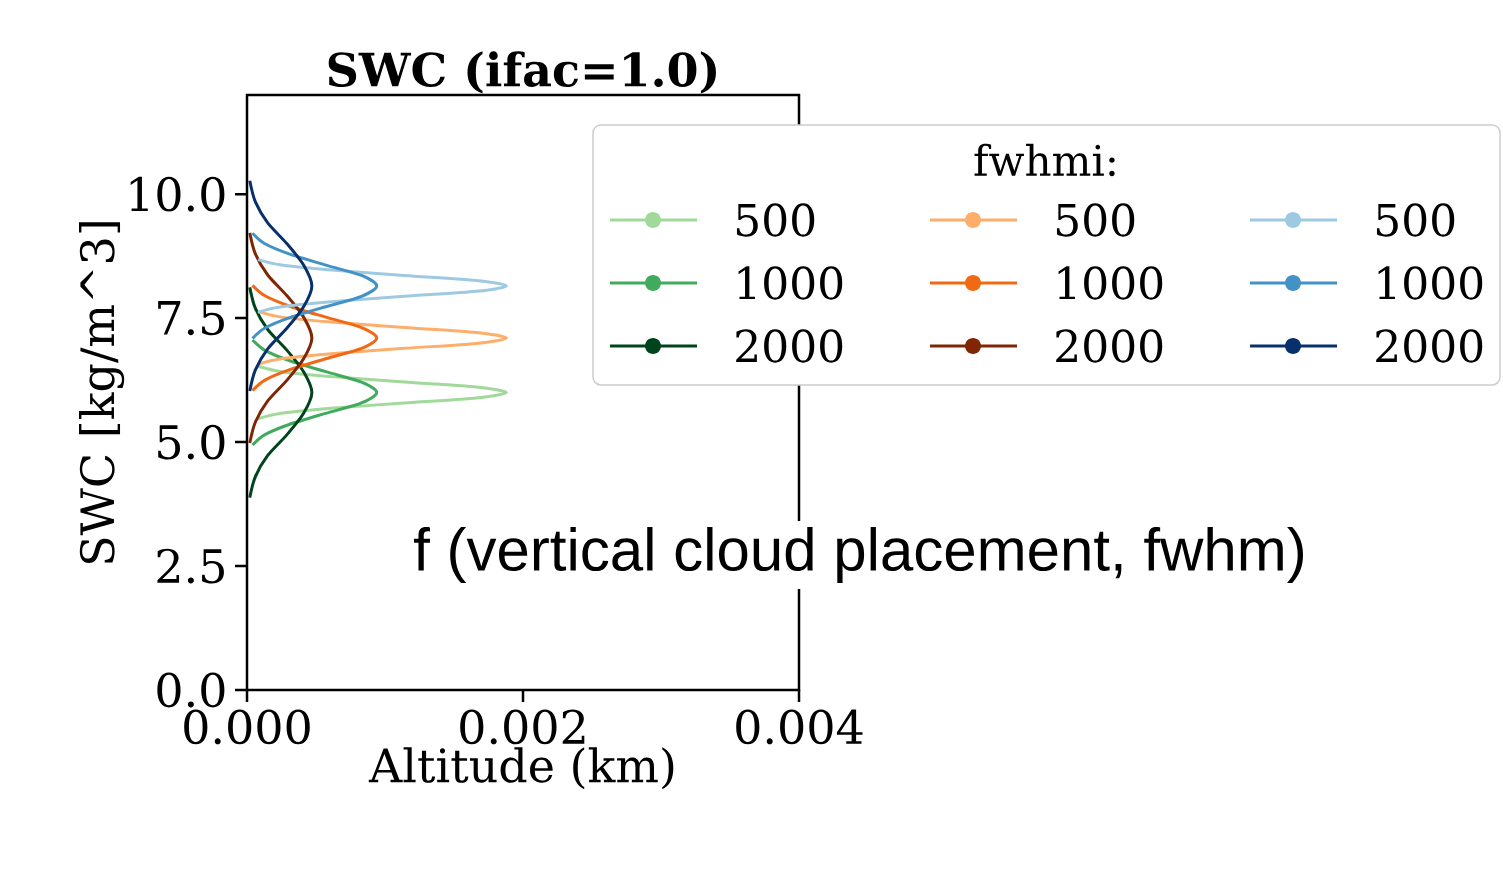 The height and width of the screenshot is (889, 1503). Describe the element at coordinates (177, 194) in the screenshot. I see `y-tick-label: 10.0` at that location.